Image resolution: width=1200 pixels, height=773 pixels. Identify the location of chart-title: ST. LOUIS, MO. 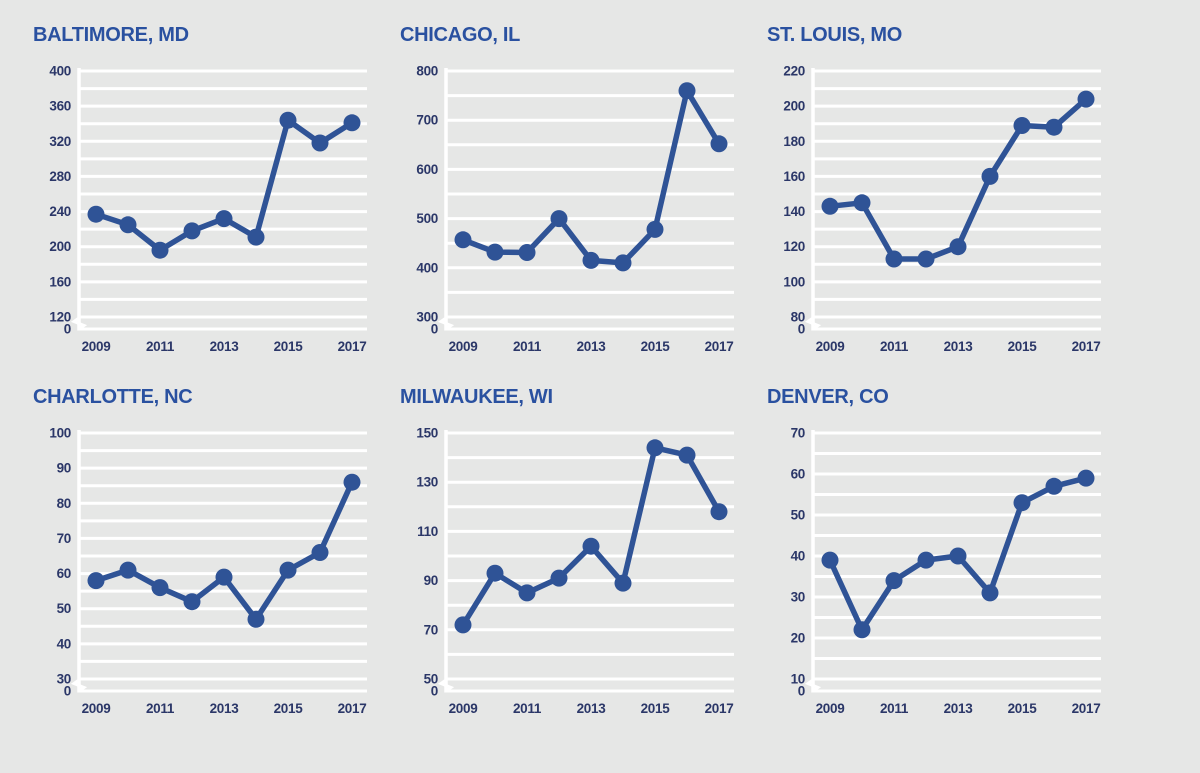
(834, 35).